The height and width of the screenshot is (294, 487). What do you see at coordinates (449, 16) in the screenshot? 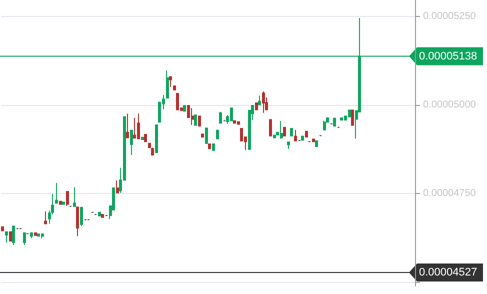
I see `y-tick-label: 0.00005250` at bounding box center [449, 16].